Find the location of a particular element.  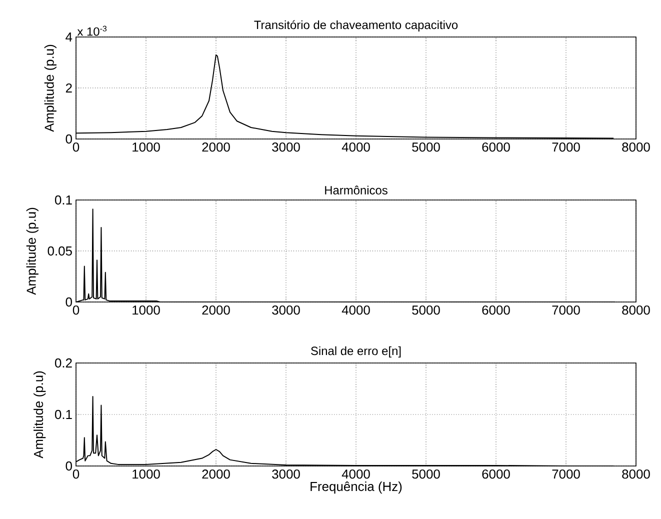

text: x 10$^{-3}$ is located at coordinates (92, 31).